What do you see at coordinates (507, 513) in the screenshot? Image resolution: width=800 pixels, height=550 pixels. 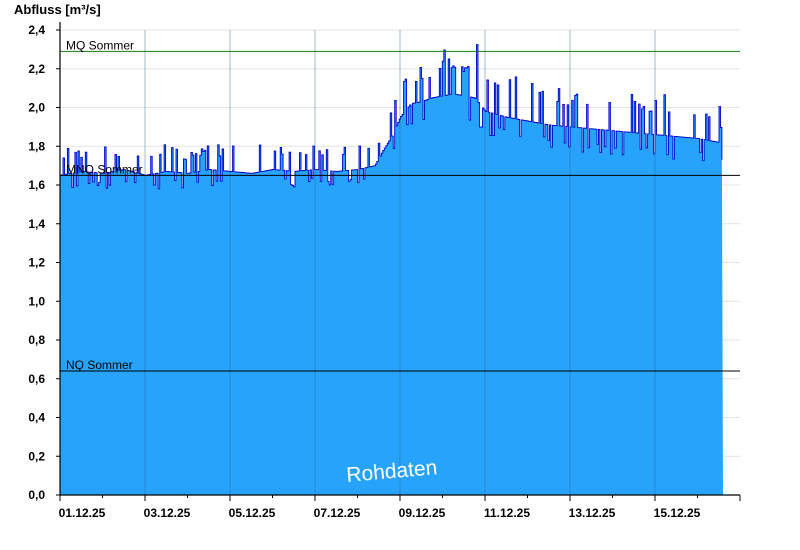 I see `x-tick-label: 11.12.25` at bounding box center [507, 513].